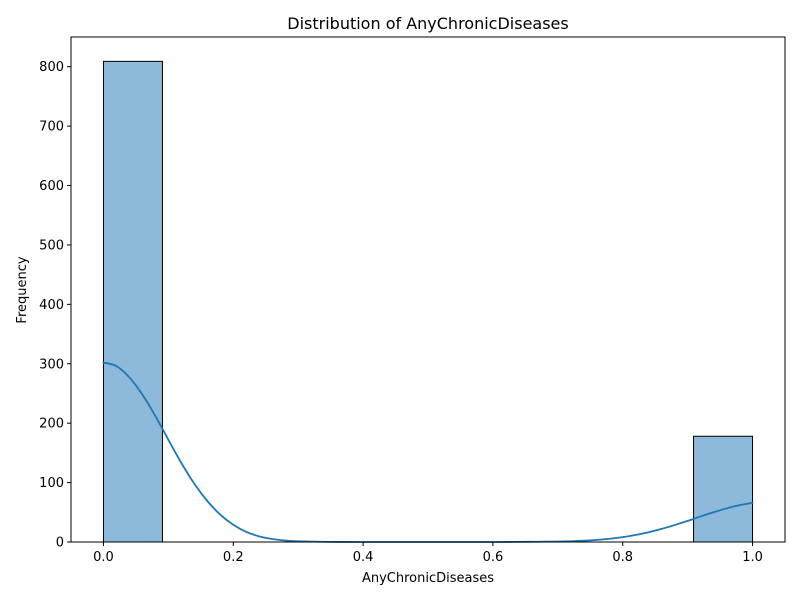 The width and height of the screenshot is (800, 600). What do you see at coordinates (51, 67) in the screenshot?
I see `y-tick-label: 800` at bounding box center [51, 67].